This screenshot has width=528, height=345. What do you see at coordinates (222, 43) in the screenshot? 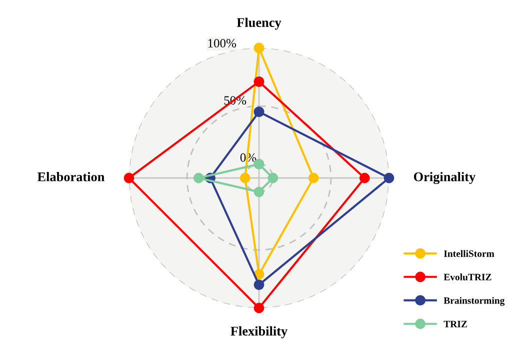
I see `y-tick-label: 100%` at bounding box center [222, 43].